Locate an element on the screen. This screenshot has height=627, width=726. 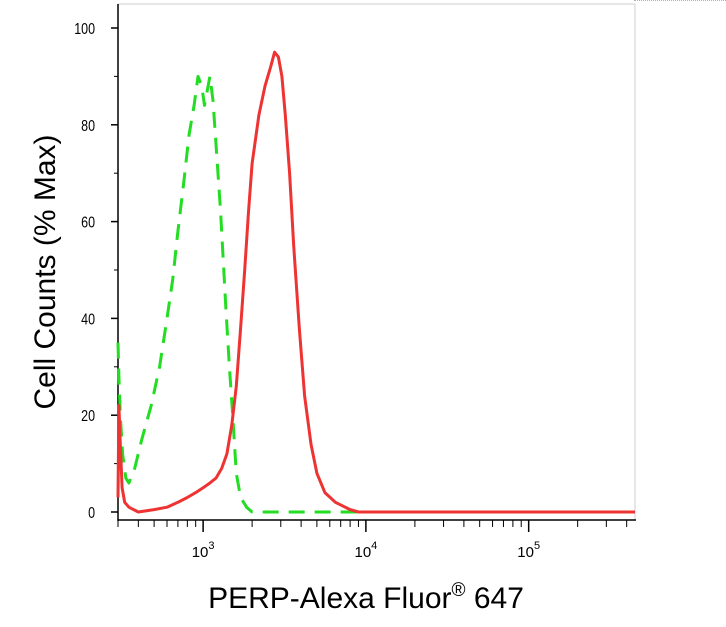
y-tick-label: 60 is located at coordinates (88, 223).